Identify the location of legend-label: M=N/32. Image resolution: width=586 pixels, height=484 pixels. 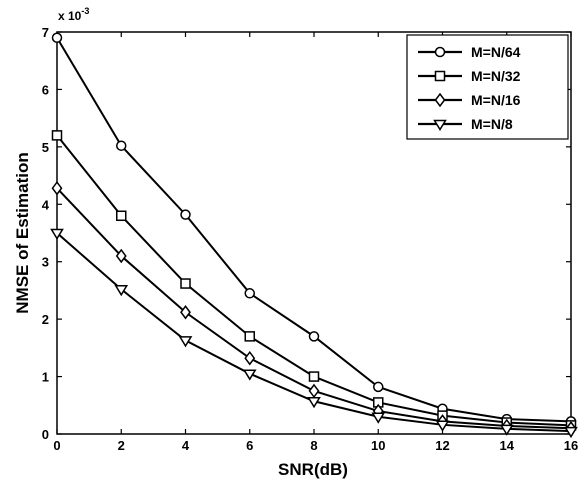
(496, 76).